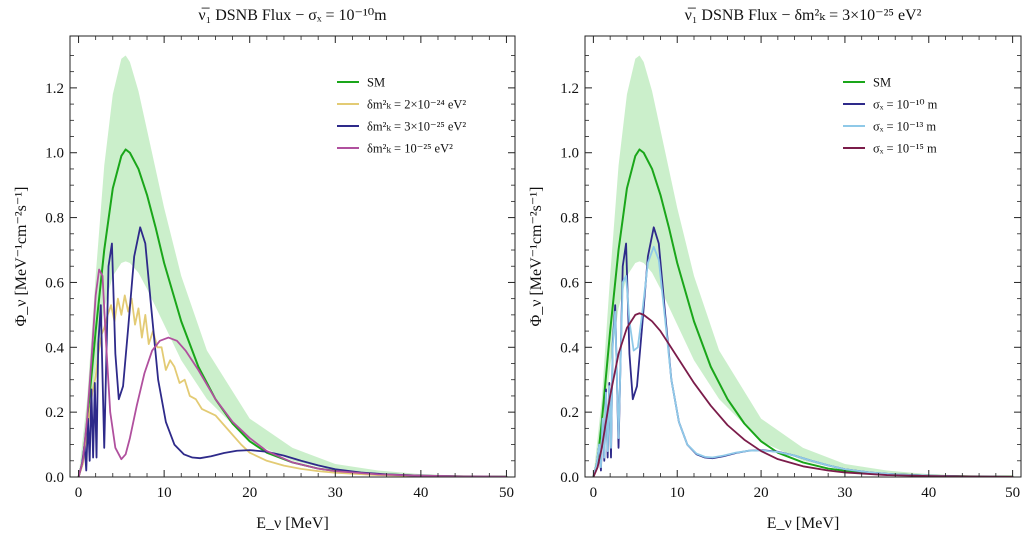 The height and width of the screenshot is (543, 1028). I want to click on legend-label-3: δm²ₖ = 3×10⁻²⁵ eV², so click(416, 127).